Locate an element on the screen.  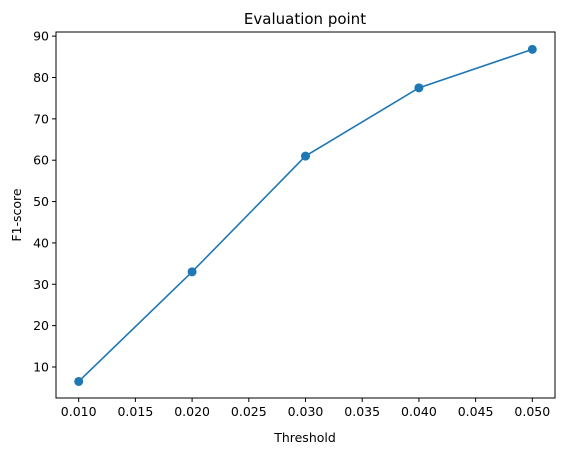
chart-title: Evaluation point is located at coordinates (305, 19).